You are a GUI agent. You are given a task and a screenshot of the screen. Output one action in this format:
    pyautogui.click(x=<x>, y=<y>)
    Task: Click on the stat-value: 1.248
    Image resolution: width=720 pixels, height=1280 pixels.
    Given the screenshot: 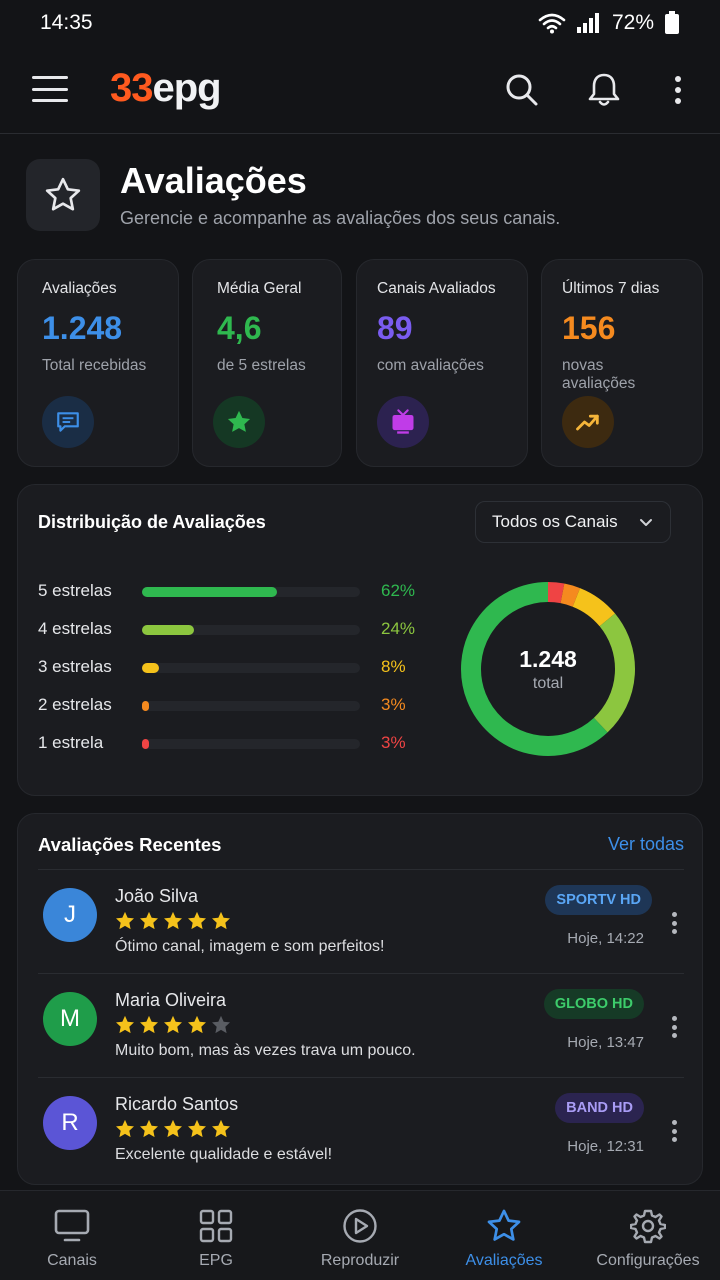 What is the action you would take?
    pyautogui.click(x=82, y=328)
    